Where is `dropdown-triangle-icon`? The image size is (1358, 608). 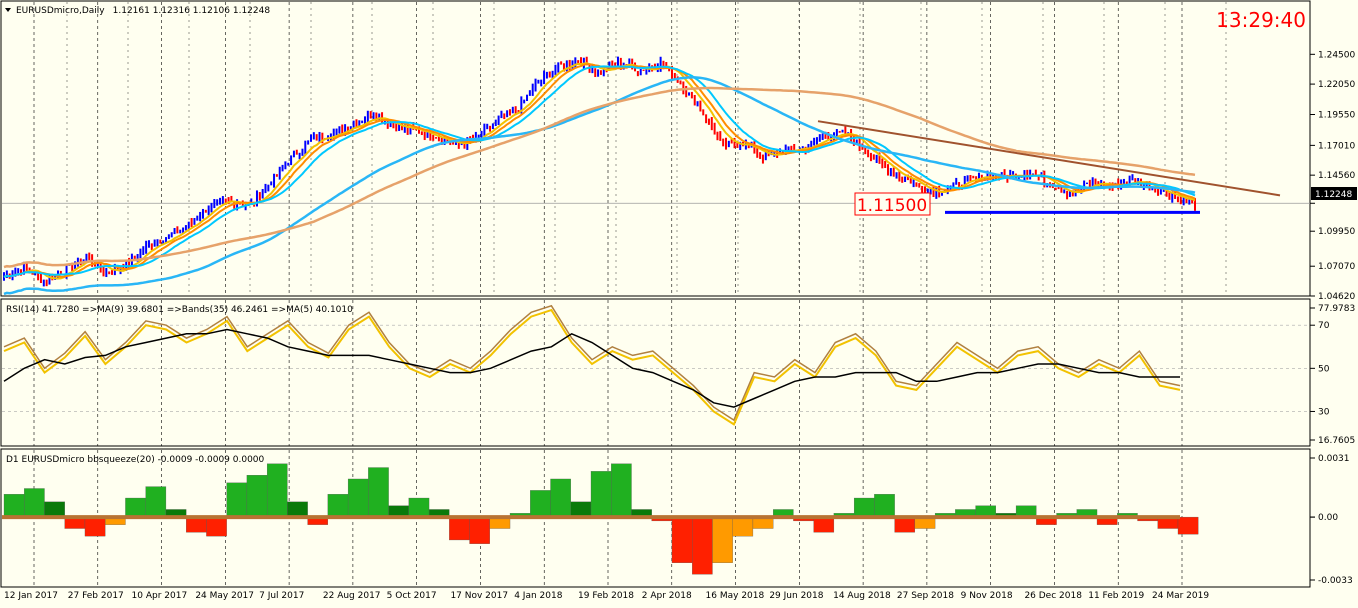 dropdown-triangle-icon is located at coordinates (8, 10).